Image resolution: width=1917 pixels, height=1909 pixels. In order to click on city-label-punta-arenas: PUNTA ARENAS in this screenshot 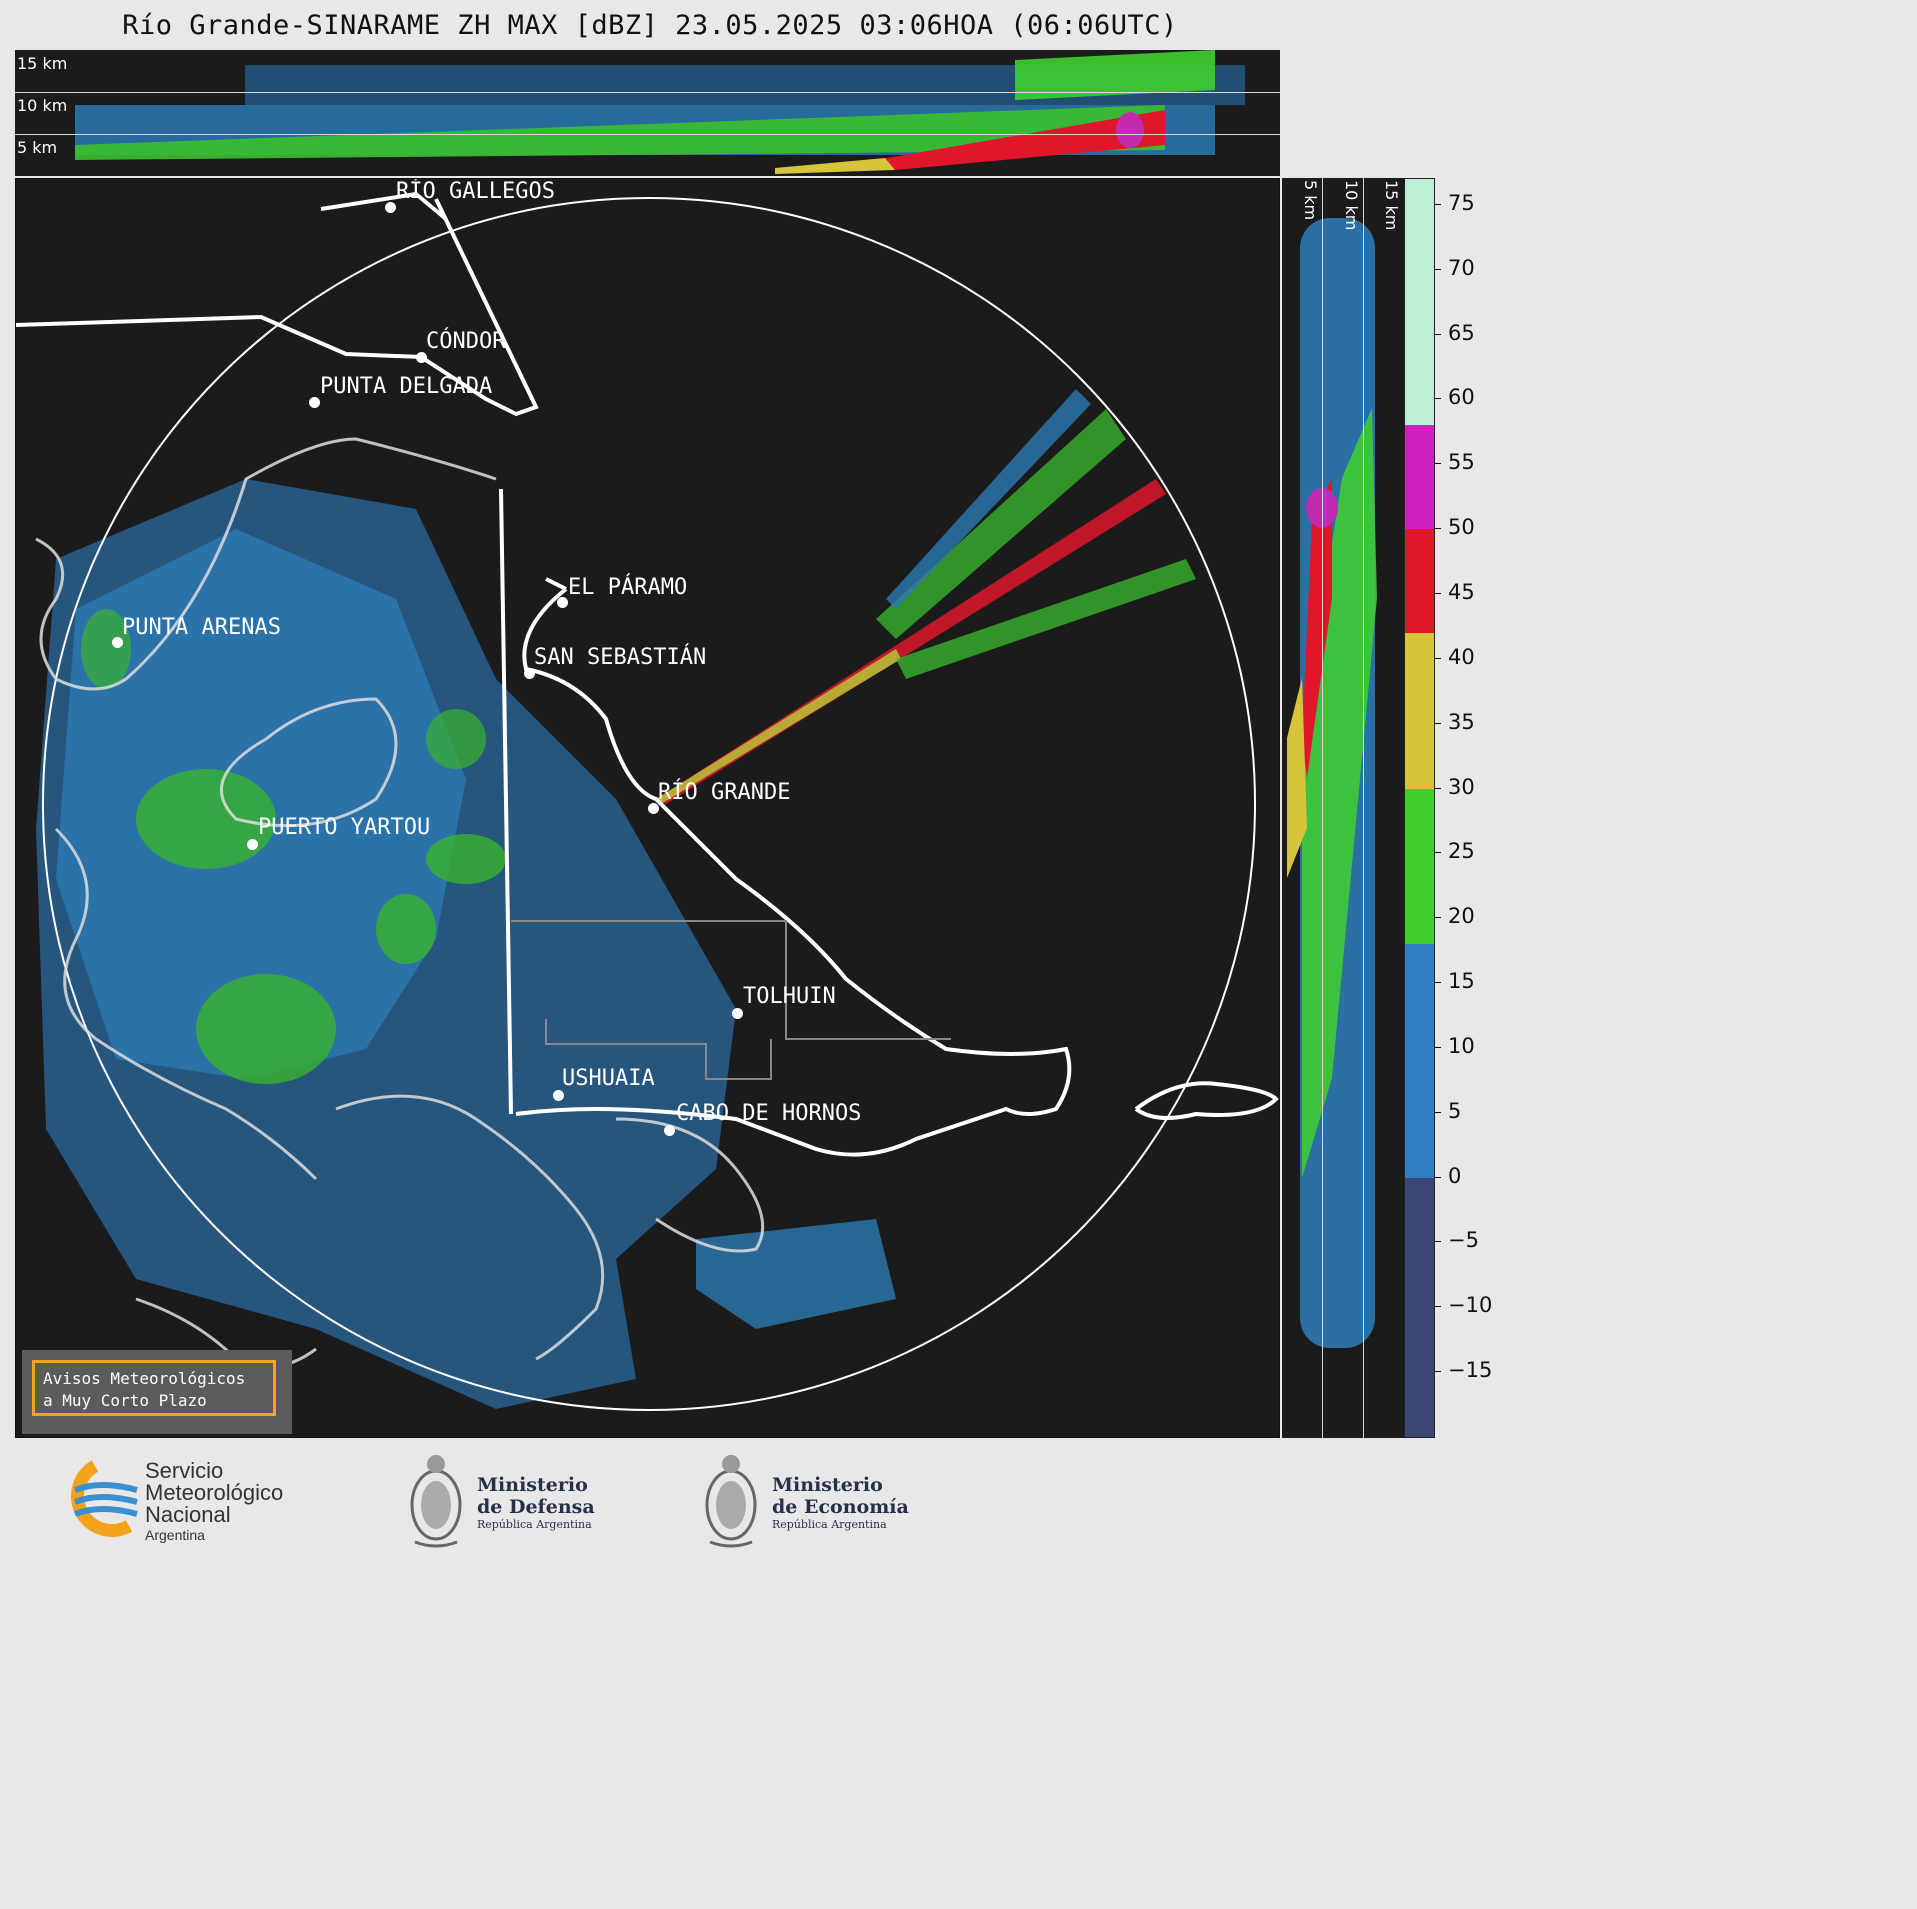, I will do `click(201, 627)`.